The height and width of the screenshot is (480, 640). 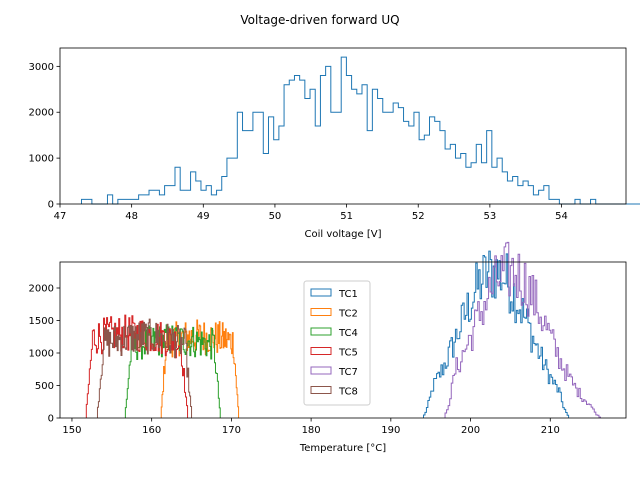 What do you see at coordinates (41, 67) in the screenshot?
I see `y-tick-label: 3000` at bounding box center [41, 67].